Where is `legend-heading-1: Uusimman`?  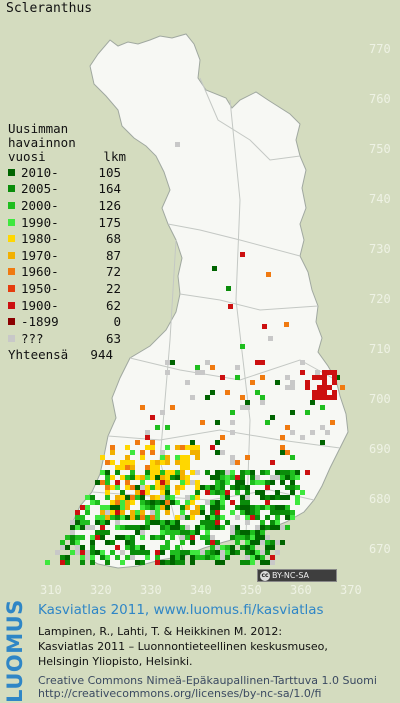 legend-heading-1: Uusimman is located at coordinates (38, 128).